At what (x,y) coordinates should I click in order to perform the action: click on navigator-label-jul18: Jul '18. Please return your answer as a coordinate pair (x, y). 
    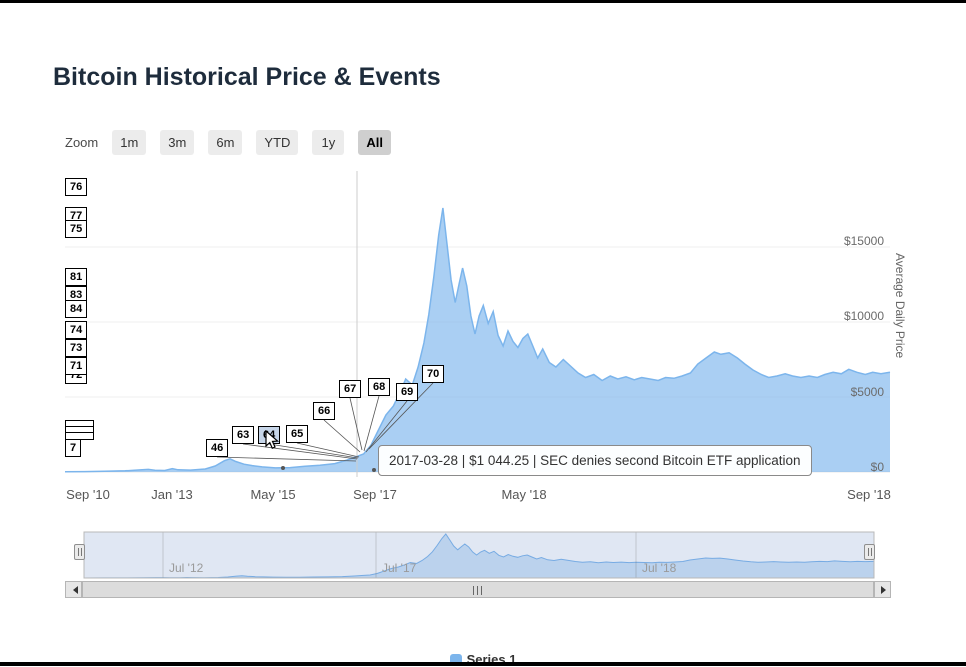
    Looking at the image, I should click on (659, 568).